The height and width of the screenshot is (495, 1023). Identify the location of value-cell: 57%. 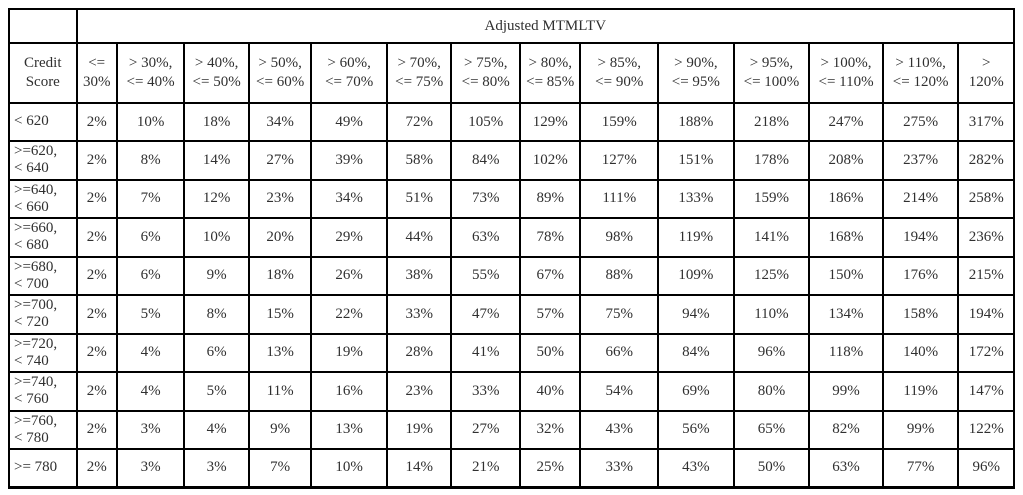
(550, 314).